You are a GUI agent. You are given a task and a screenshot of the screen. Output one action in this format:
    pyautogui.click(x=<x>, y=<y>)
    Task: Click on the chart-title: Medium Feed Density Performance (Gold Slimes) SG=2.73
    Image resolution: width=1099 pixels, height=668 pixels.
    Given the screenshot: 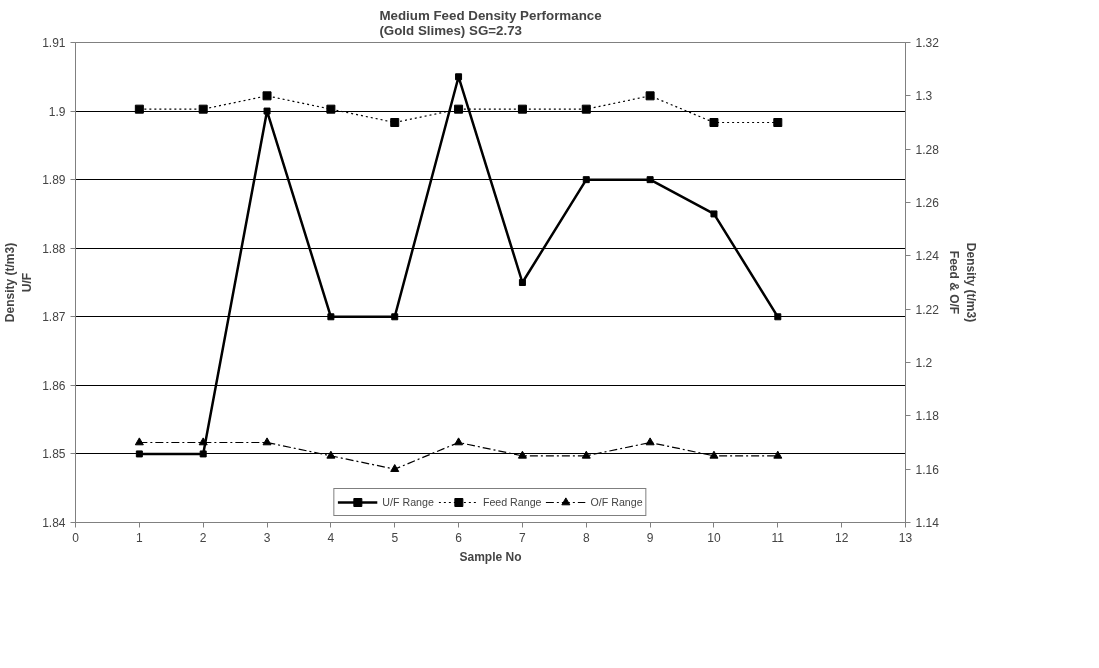 What is the action you would take?
    pyautogui.click(x=490, y=22)
    